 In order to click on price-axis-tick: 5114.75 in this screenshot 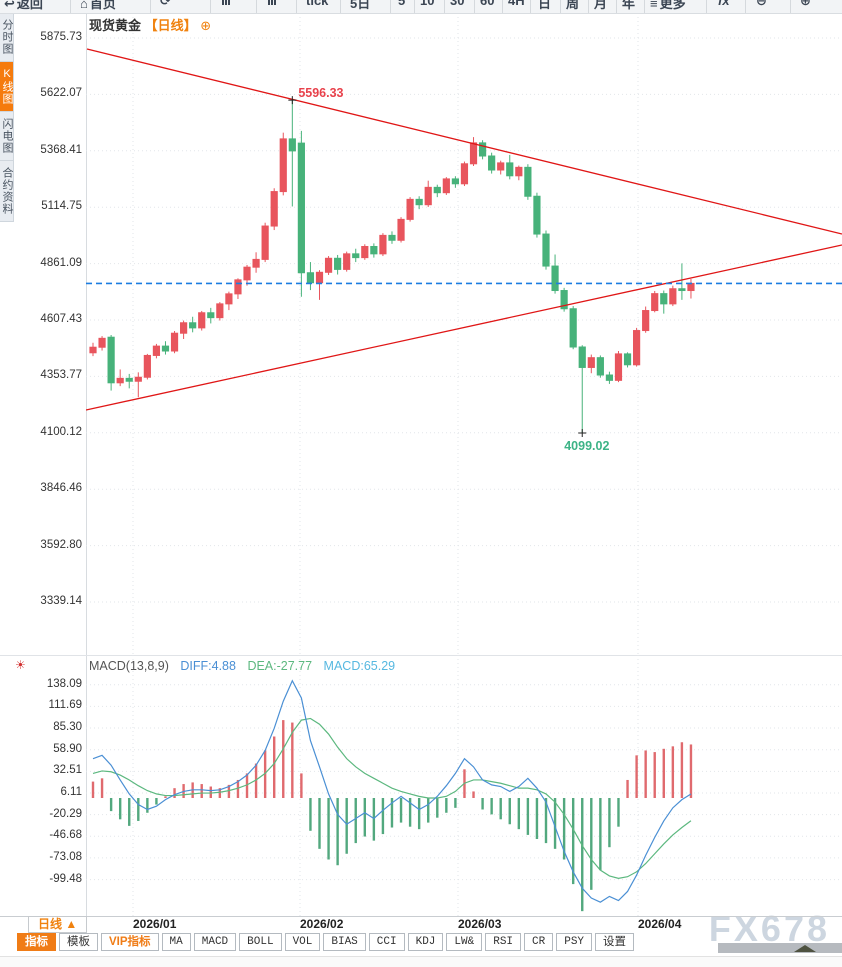, I will do `click(61, 206)`.